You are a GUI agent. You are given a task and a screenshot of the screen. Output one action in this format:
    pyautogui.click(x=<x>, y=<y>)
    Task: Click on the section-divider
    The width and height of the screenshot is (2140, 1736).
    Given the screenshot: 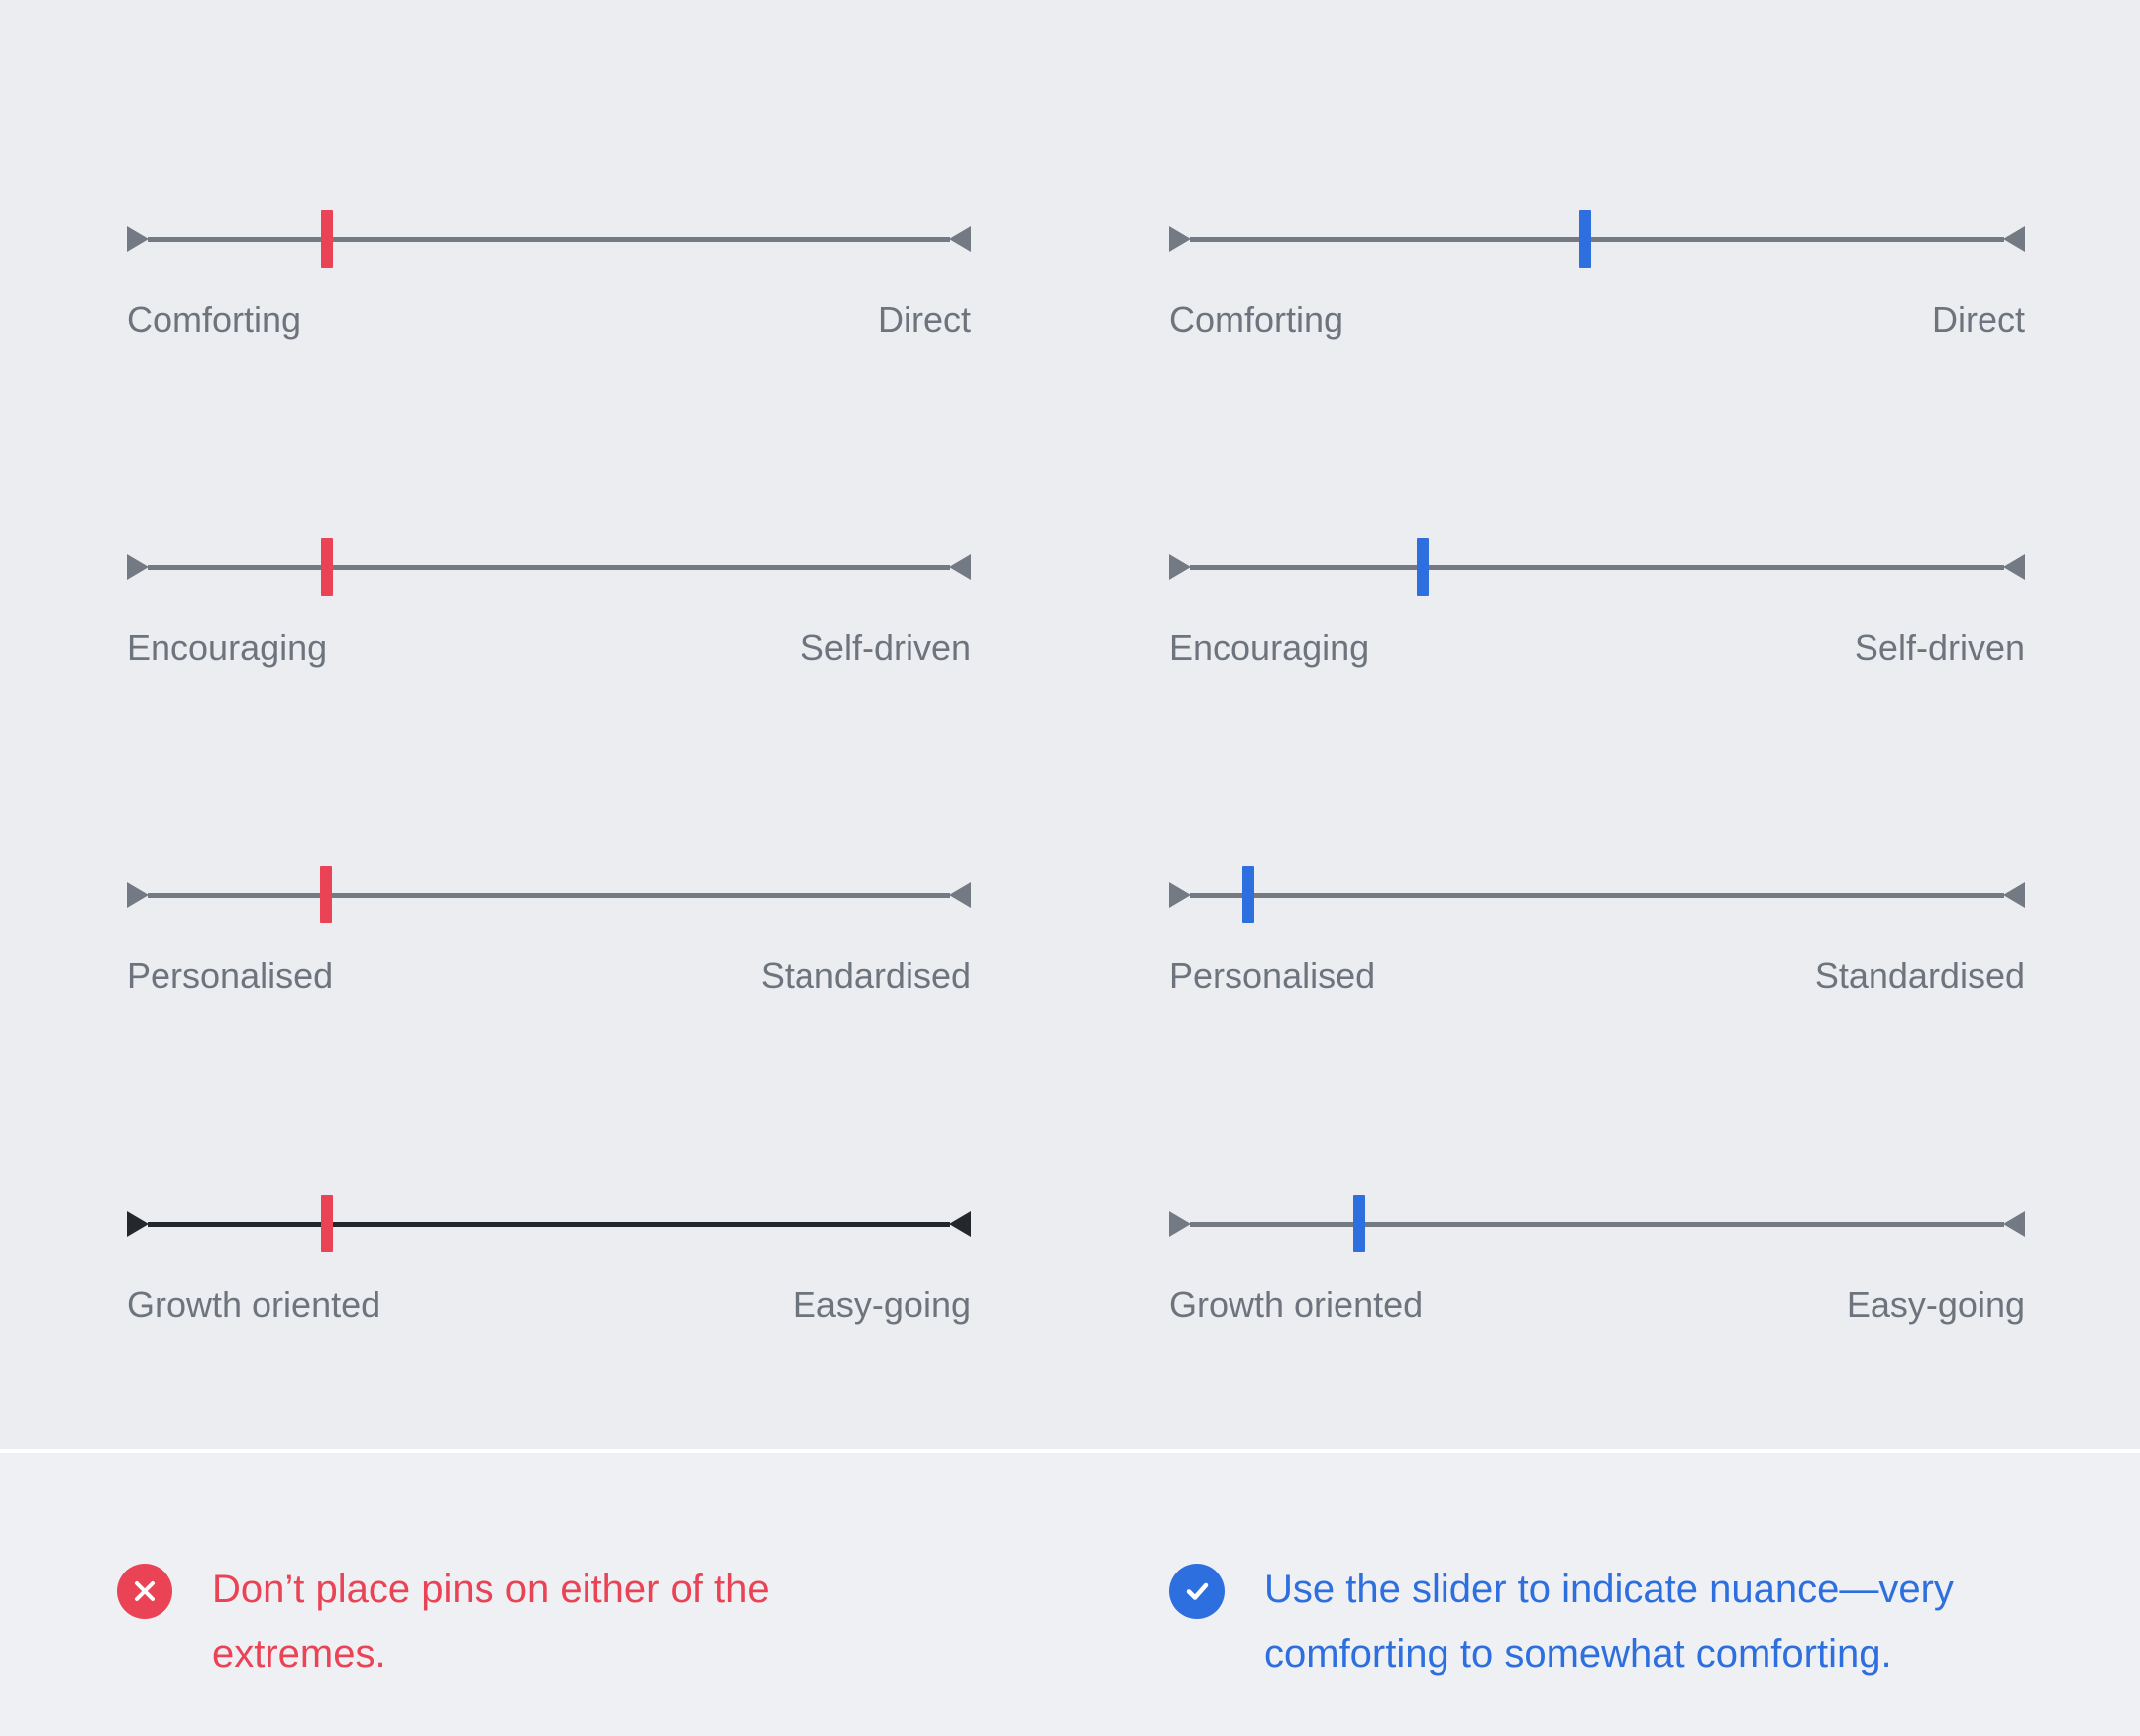 What is the action you would take?
    pyautogui.click(x=1070, y=1451)
    